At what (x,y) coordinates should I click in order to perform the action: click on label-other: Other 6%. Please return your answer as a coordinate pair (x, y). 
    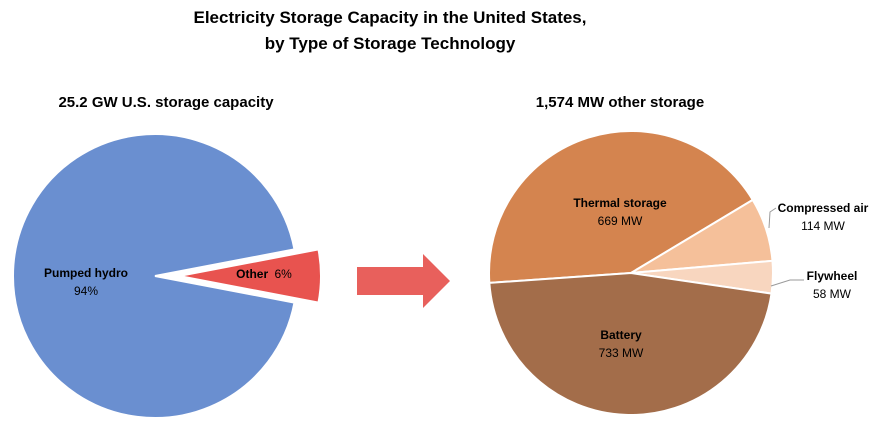
    Looking at the image, I should click on (264, 274).